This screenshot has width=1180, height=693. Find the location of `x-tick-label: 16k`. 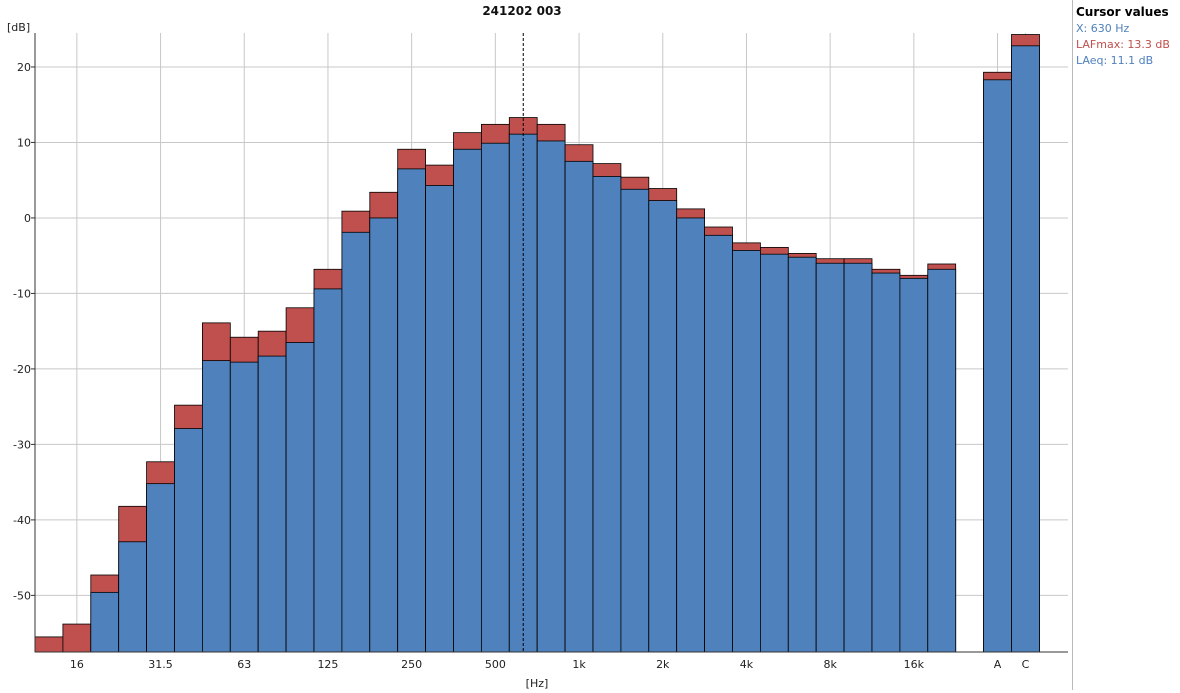

x-tick-label: 16k is located at coordinates (914, 664).